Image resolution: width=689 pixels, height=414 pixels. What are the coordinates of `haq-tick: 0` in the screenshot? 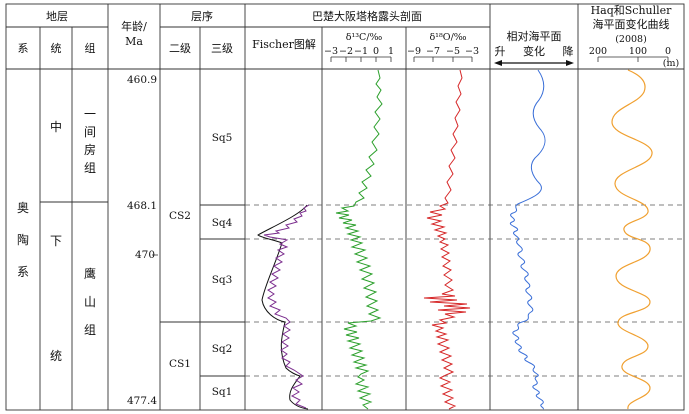 It's located at (668, 51).